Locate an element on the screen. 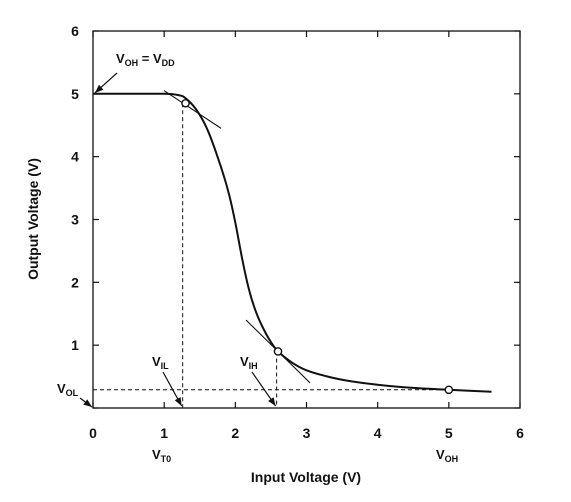  vil-arrow-head is located at coordinates (178, 401).